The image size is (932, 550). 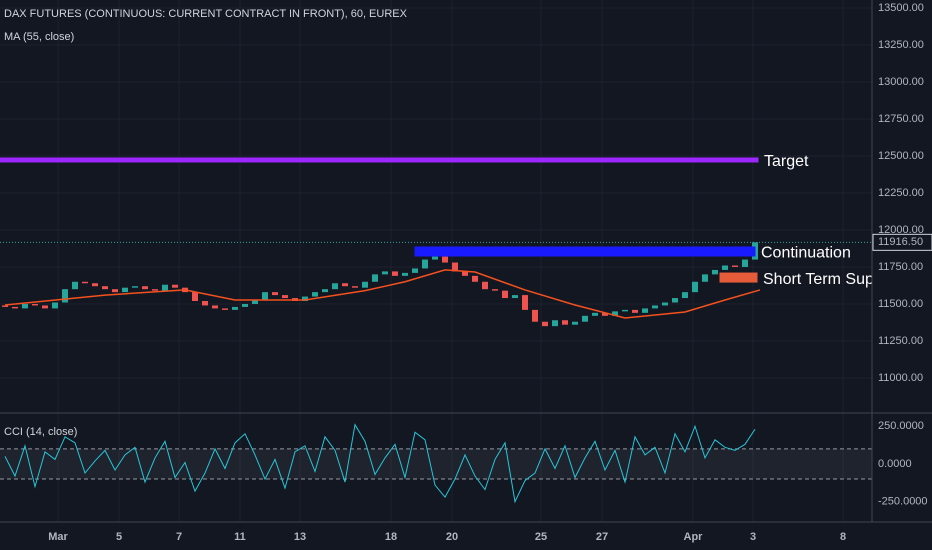 What do you see at coordinates (900, 267) in the screenshot?
I see `y-tick-label: 11750.00` at bounding box center [900, 267].